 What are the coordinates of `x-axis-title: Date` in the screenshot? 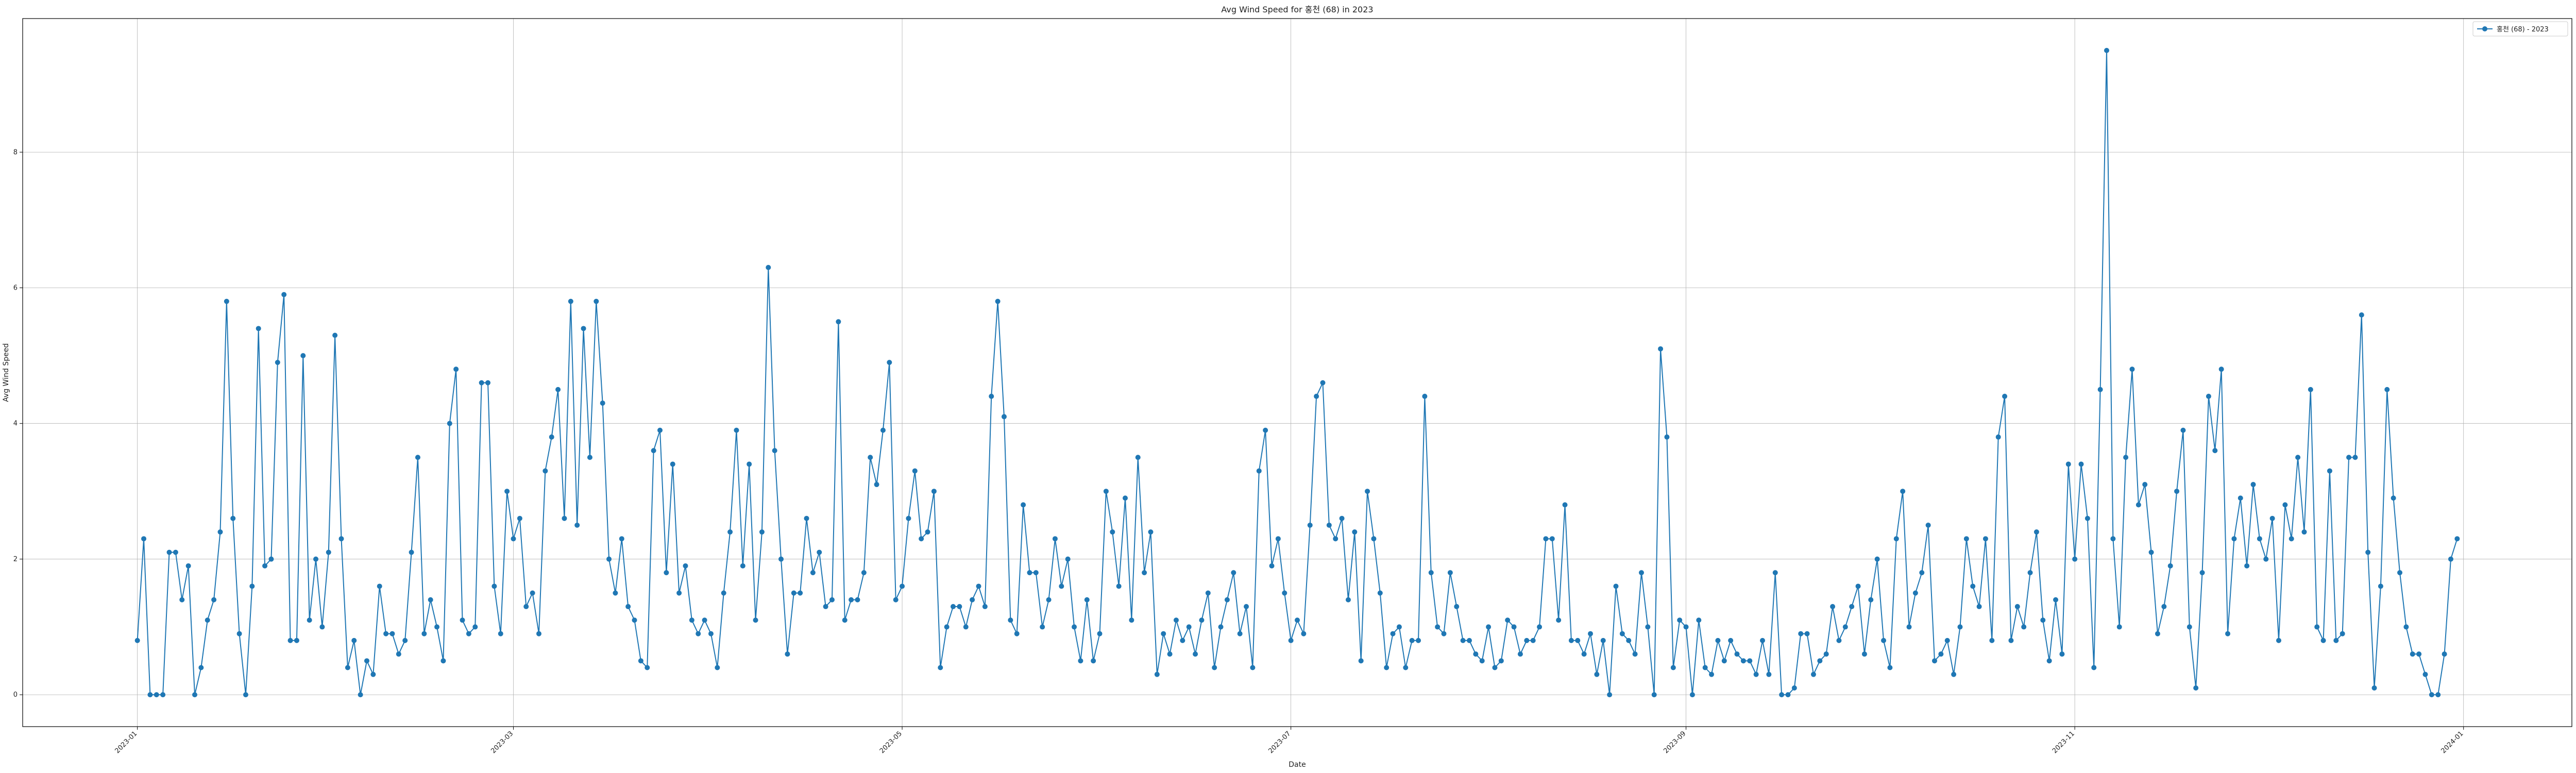 It's located at (1297, 765).